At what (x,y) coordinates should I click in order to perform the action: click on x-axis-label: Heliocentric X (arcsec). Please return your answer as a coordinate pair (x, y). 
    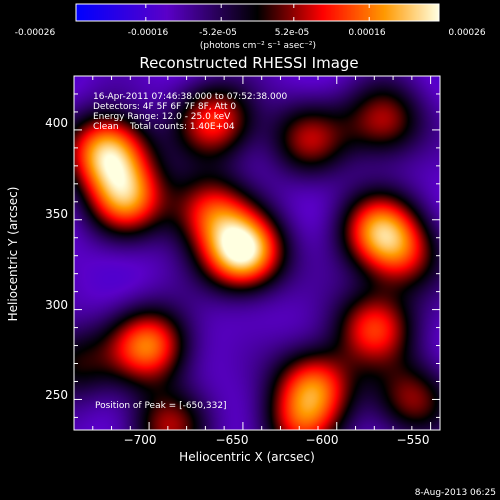
    Looking at the image, I should click on (247, 457).